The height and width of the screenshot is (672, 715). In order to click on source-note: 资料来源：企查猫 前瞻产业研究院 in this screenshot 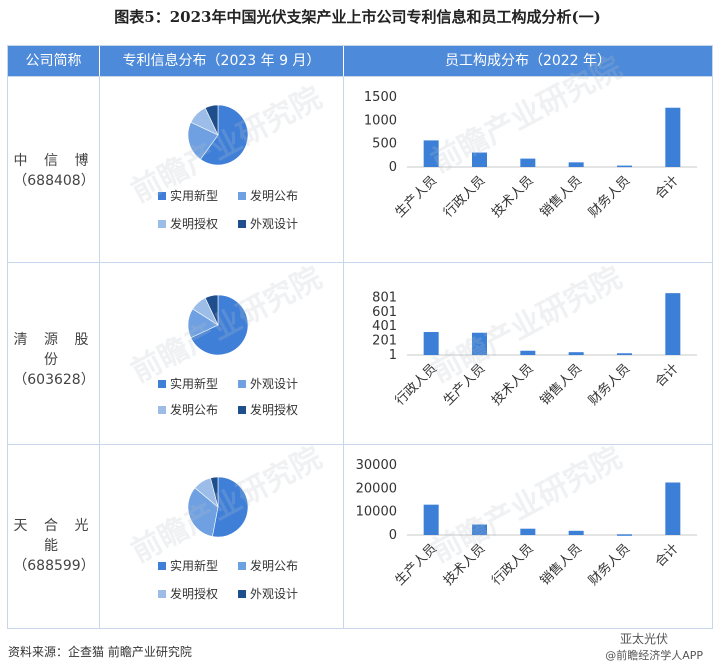, I will do `click(100, 651)`.